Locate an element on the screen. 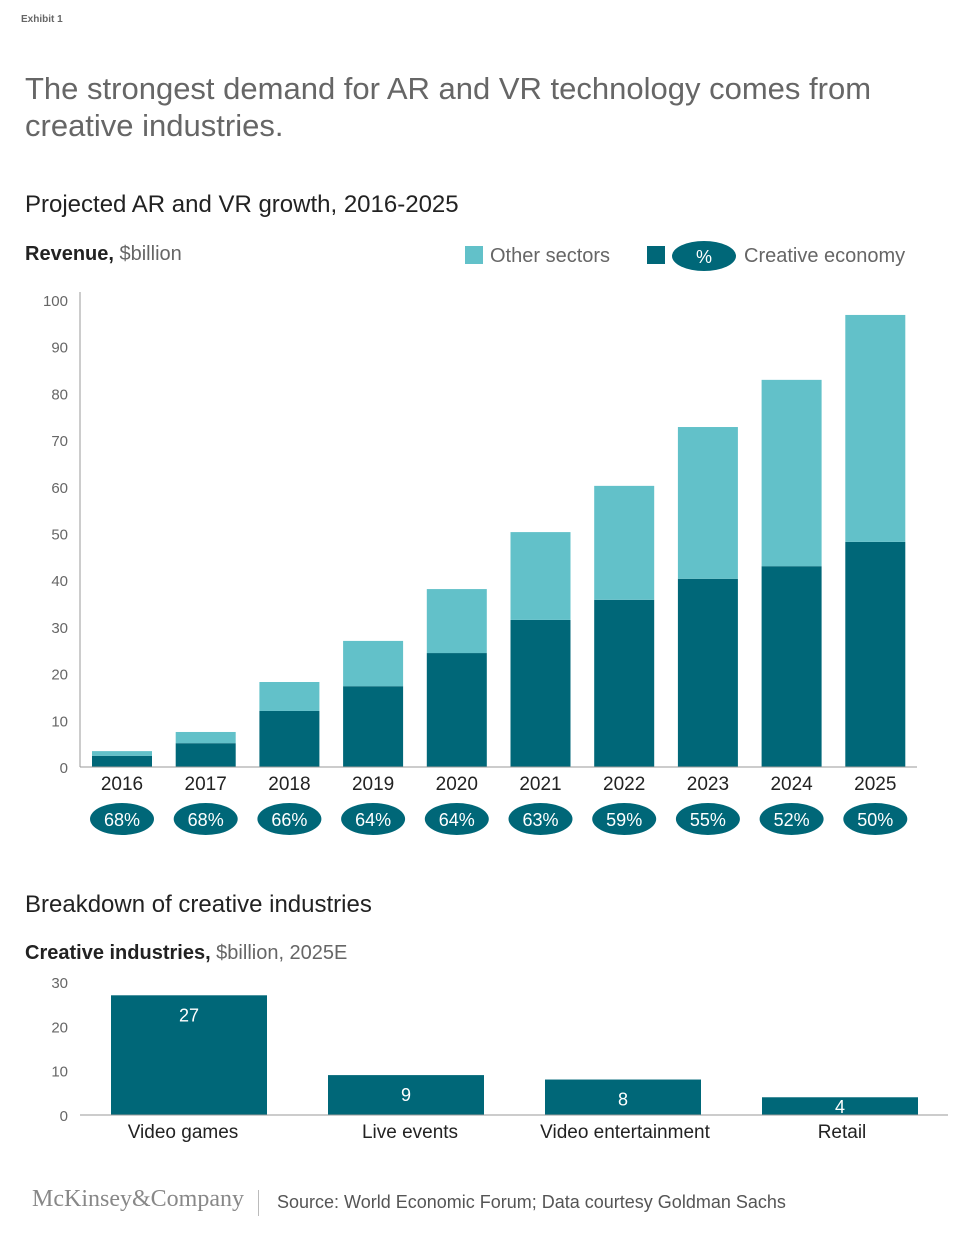  x-tick-label: 2025 is located at coordinates (875, 784).